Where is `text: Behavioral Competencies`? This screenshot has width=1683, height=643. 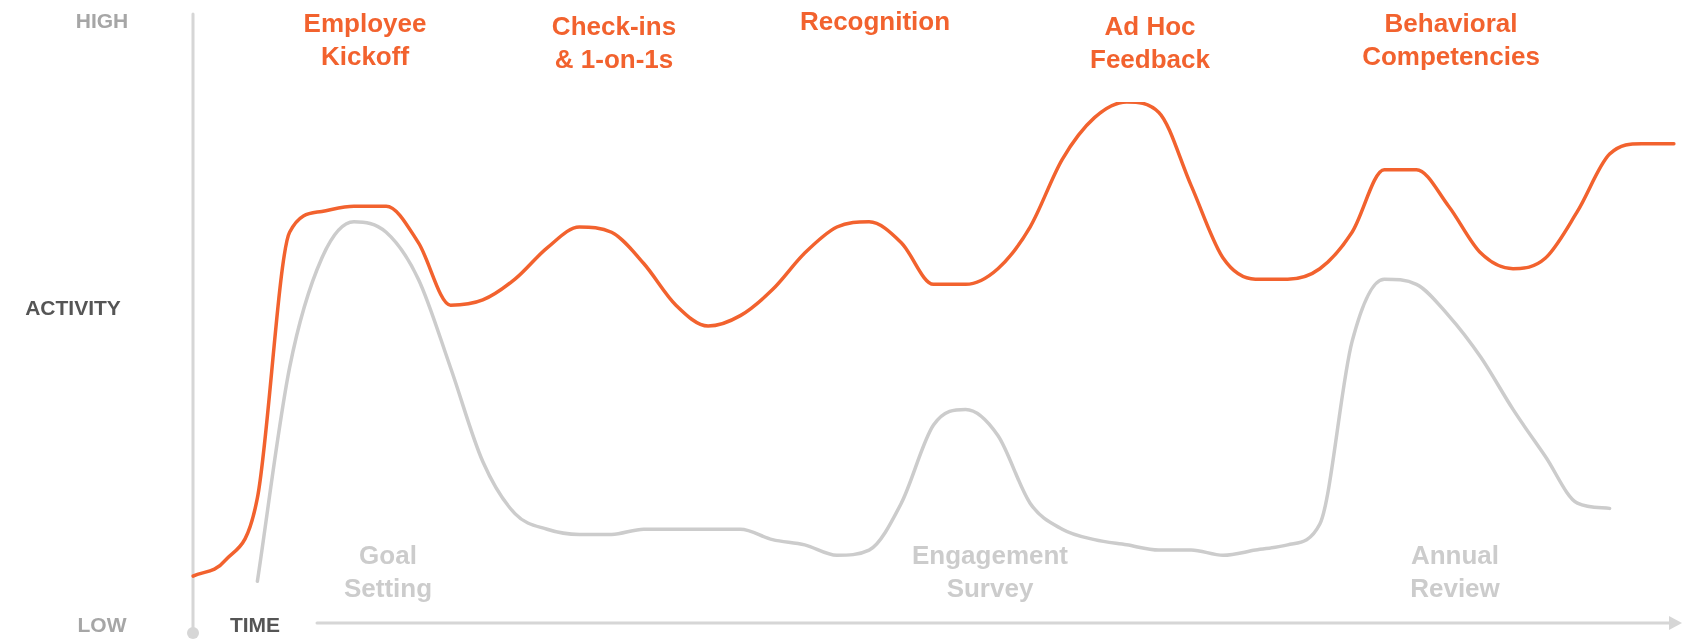
text: Behavioral Competencies is located at coordinates (1451, 39).